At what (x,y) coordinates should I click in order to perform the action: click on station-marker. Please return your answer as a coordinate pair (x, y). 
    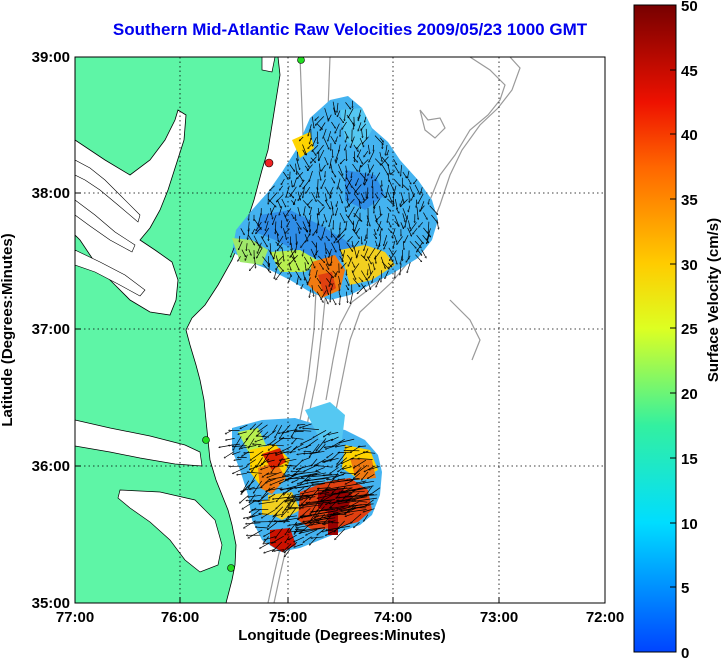
    Looking at the image, I should click on (231, 568).